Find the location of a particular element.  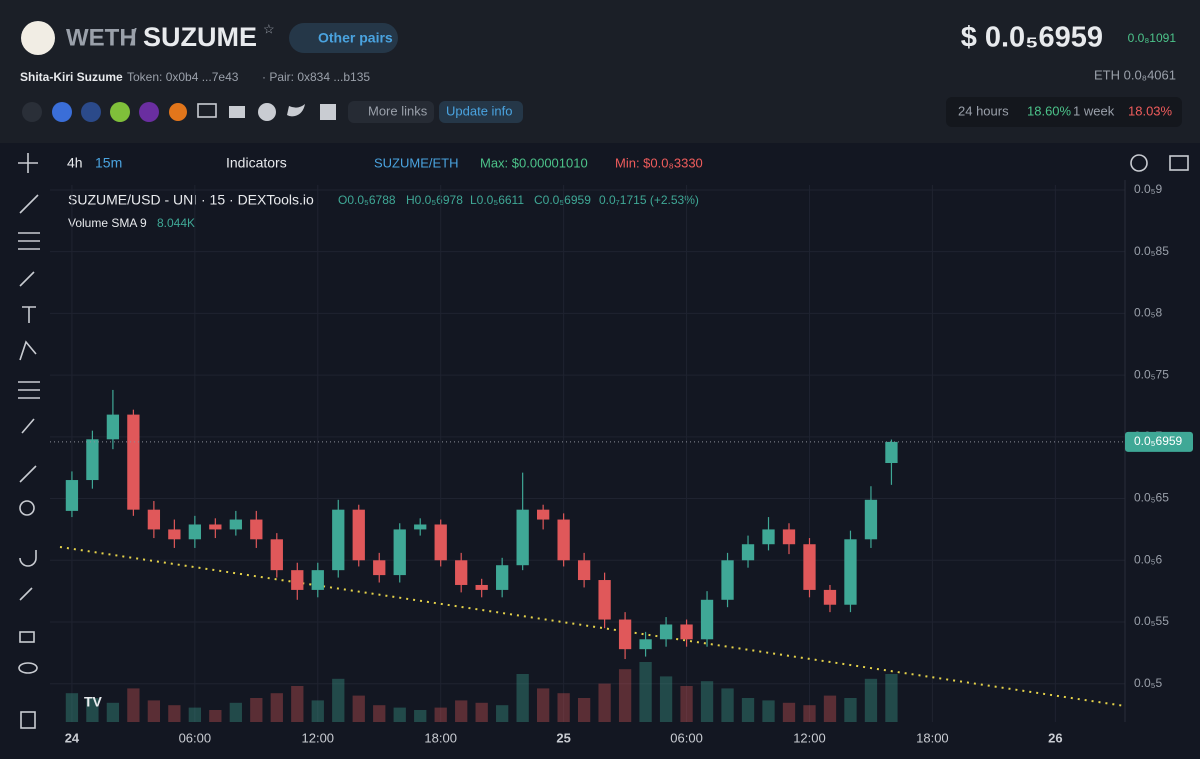

y-tick-label: 0.0₅8 is located at coordinates (1148, 313).